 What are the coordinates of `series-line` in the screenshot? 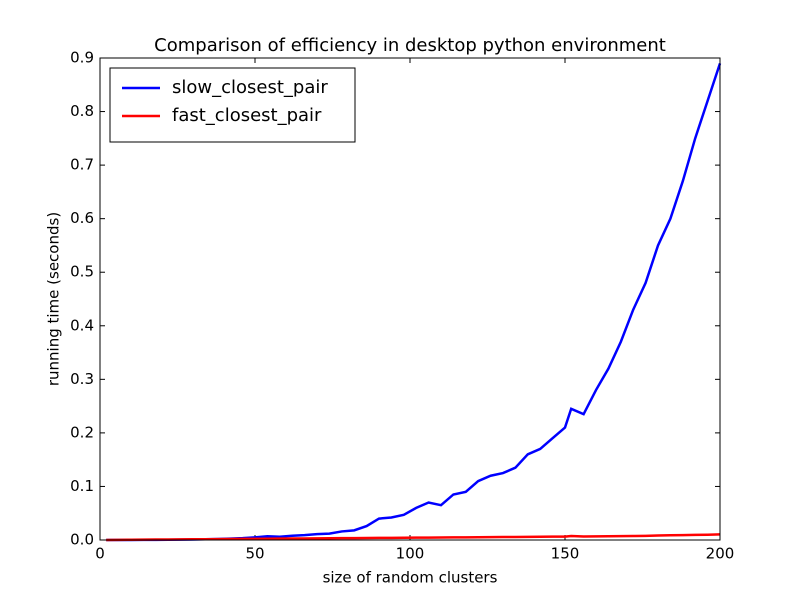 It's located at (413, 537).